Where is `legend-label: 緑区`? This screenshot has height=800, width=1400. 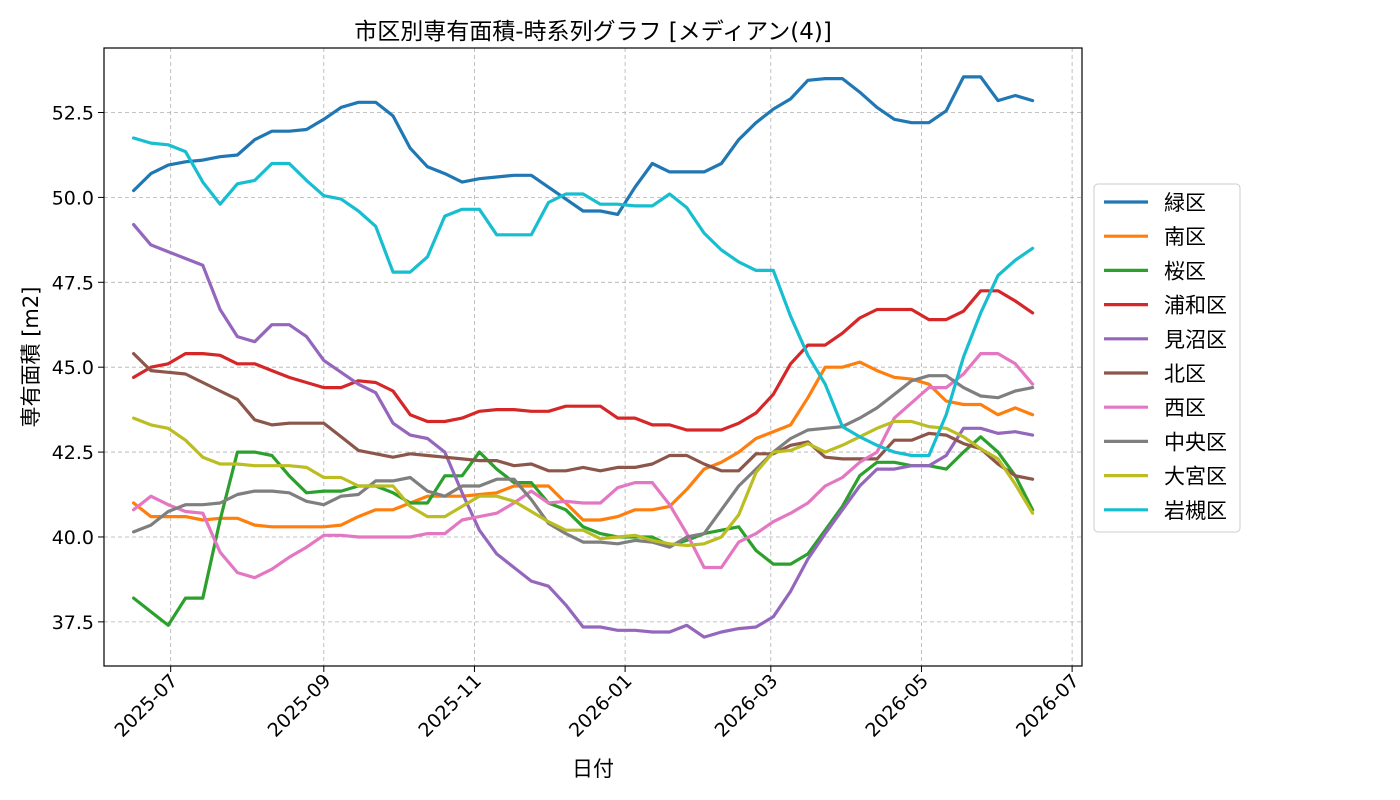
legend-label: 緑区 is located at coordinates (1185, 203).